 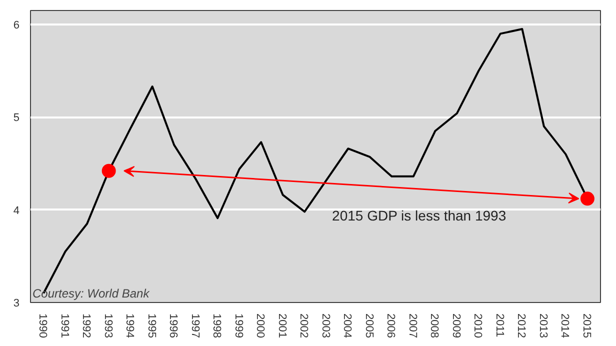 What do you see at coordinates (108, 326) in the screenshot?
I see `x-tick-label: 1993` at bounding box center [108, 326].